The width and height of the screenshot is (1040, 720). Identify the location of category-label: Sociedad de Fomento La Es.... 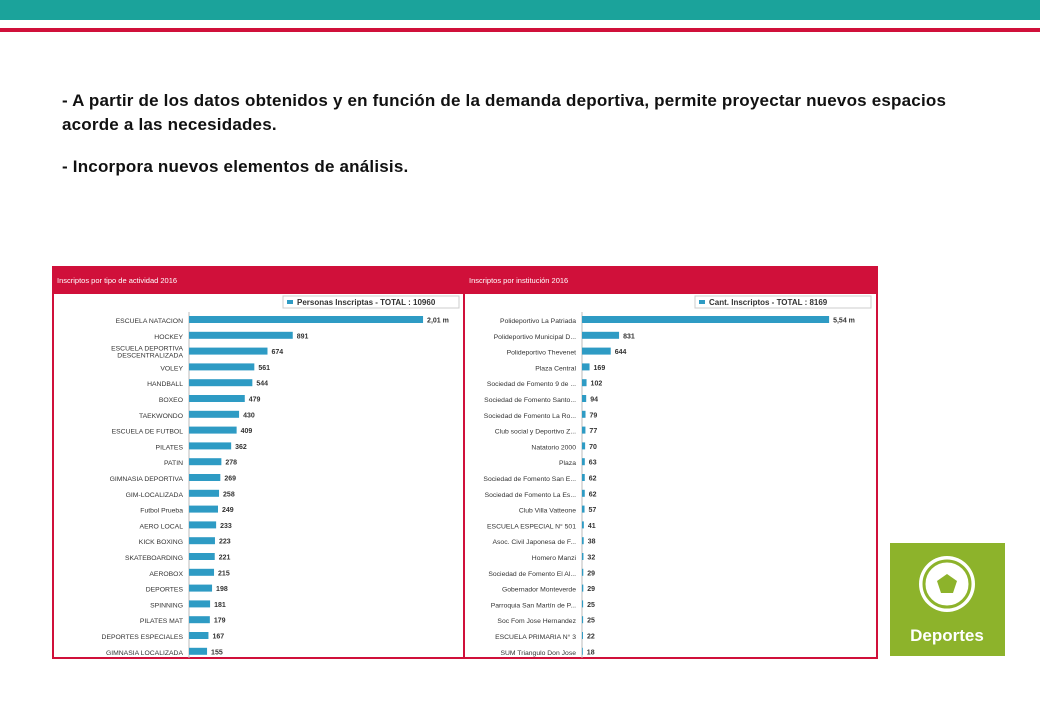
(531, 495).